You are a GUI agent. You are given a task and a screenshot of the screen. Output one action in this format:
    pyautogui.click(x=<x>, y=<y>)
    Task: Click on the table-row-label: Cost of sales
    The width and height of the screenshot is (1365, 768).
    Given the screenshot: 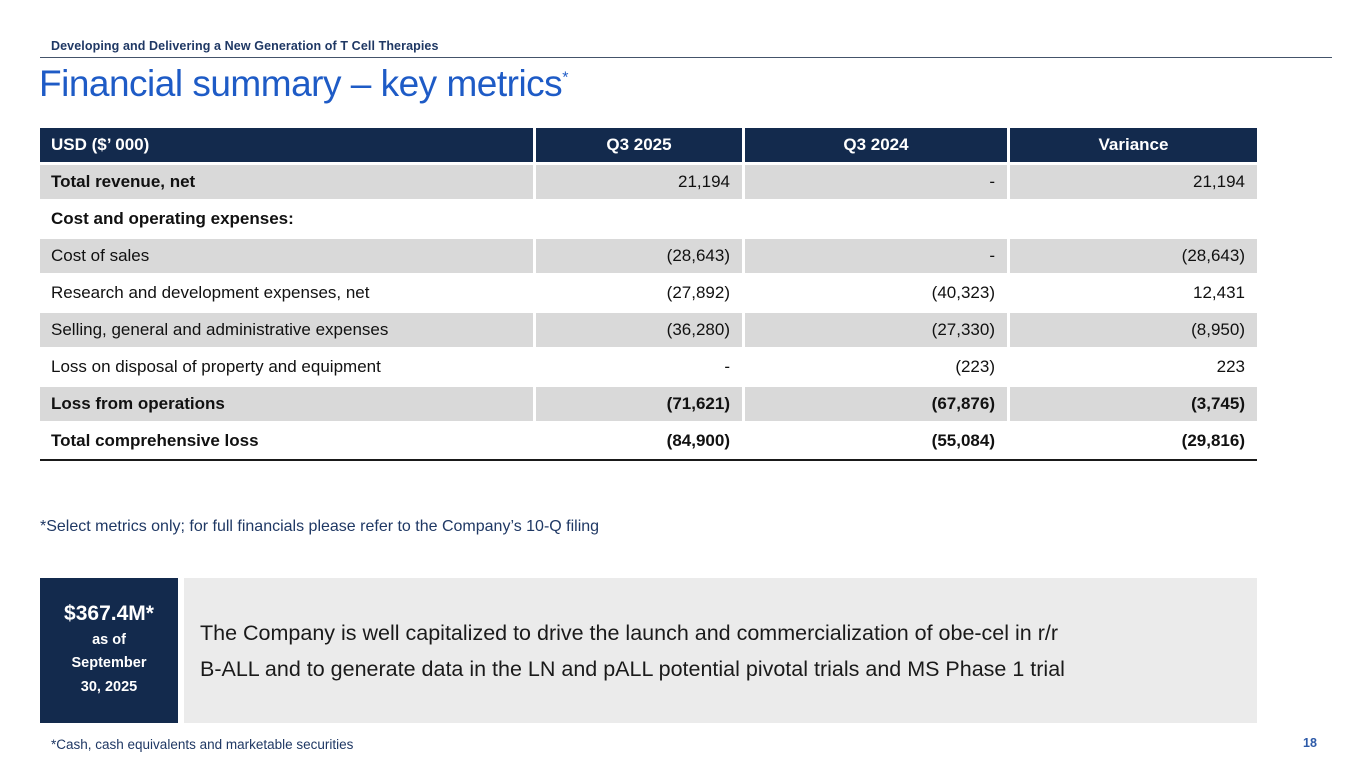 What is the action you would take?
    pyautogui.click(x=286, y=256)
    